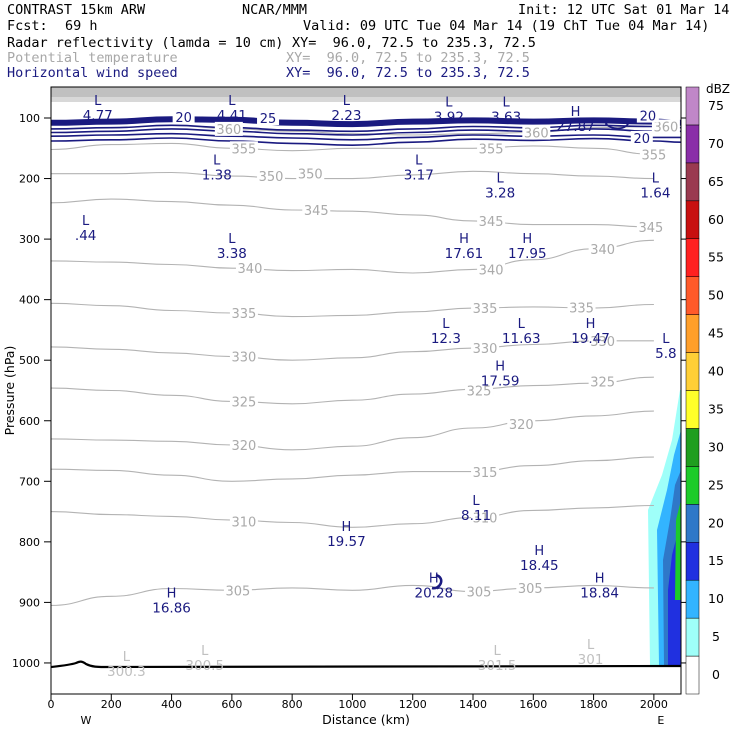 The height and width of the screenshot is (740, 740). What do you see at coordinates (654, 704) in the screenshot?
I see `x-tick-label: 2000` at bounding box center [654, 704].